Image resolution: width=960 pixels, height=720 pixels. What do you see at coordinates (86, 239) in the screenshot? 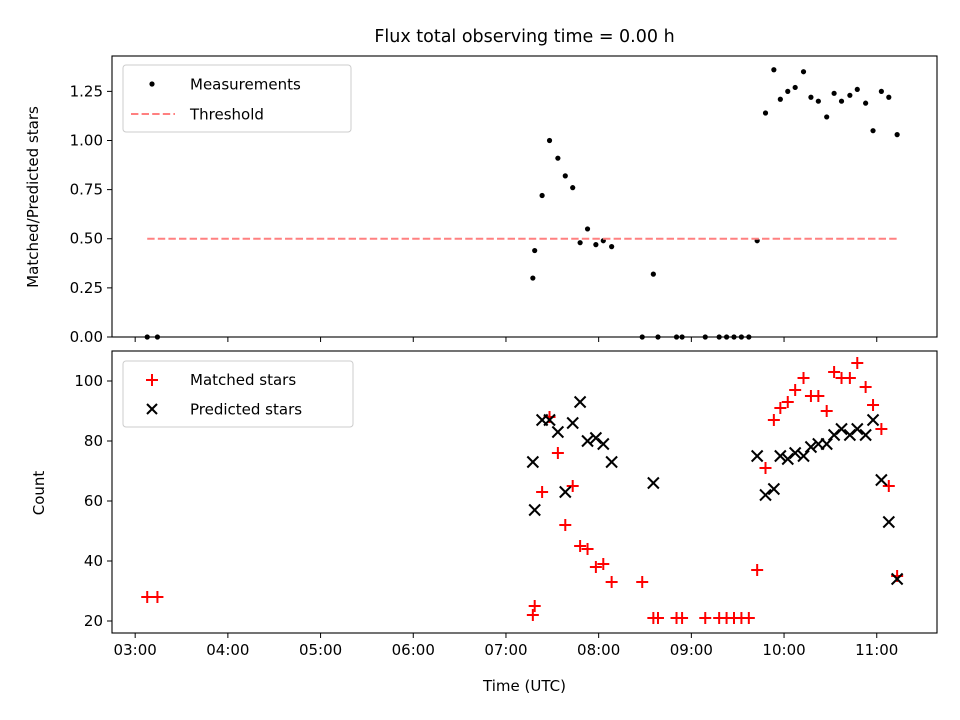
I see `y-tick-label: 0.50` at bounding box center [86, 239].